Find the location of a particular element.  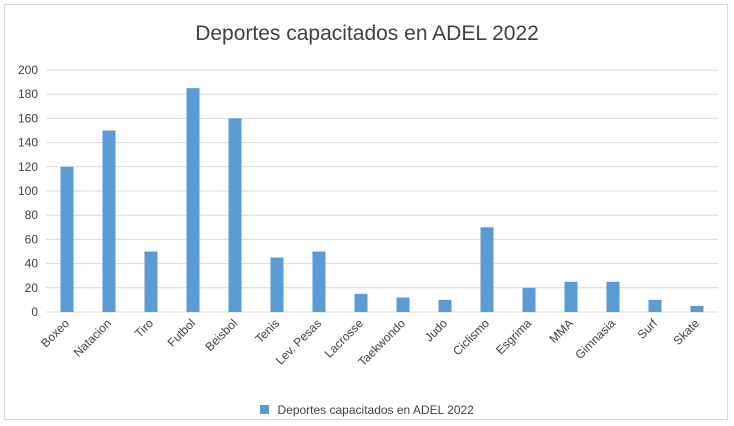

y-tick-label: 100 is located at coordinates (28, 191).